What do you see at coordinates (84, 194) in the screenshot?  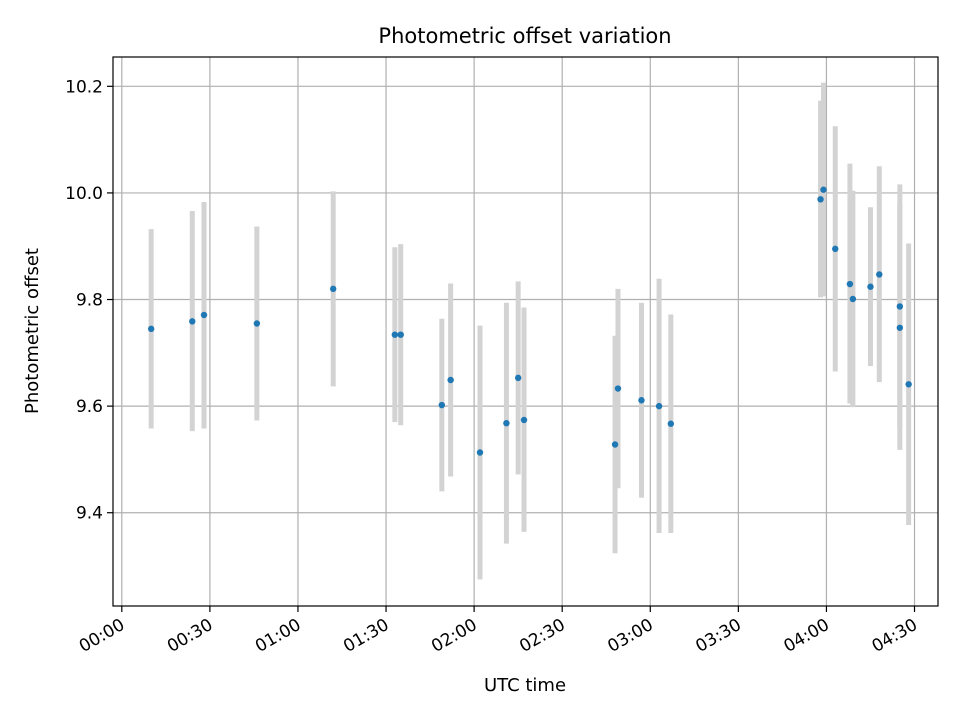 I see `y-tick-label: 10.0` at bounding box center [84, 194].